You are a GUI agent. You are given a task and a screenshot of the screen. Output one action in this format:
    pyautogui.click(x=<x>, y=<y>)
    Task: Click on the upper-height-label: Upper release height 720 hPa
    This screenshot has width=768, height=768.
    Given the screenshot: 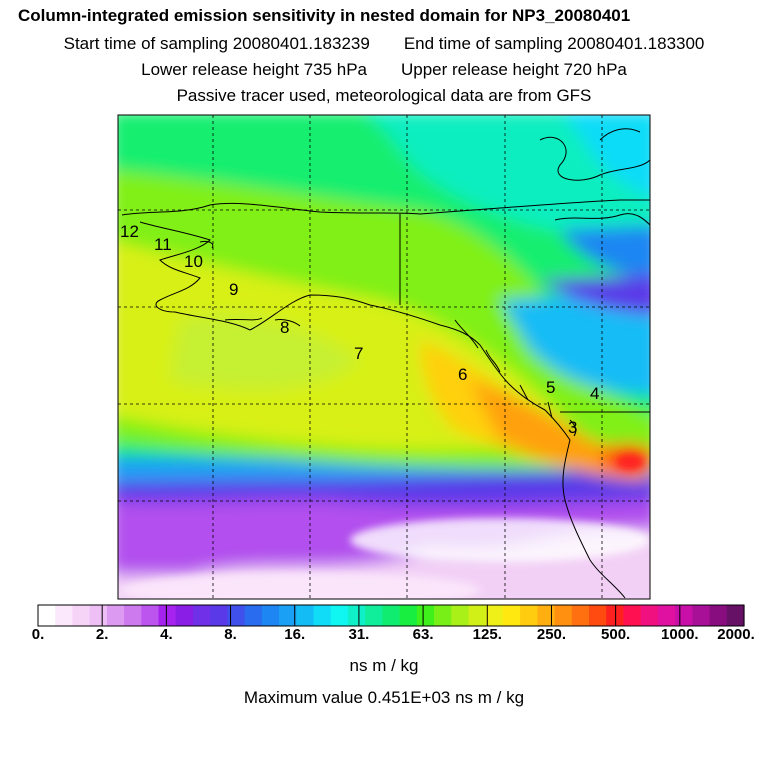 What is the action you would take?
    pyautogui.click(x=514, y=69)
    